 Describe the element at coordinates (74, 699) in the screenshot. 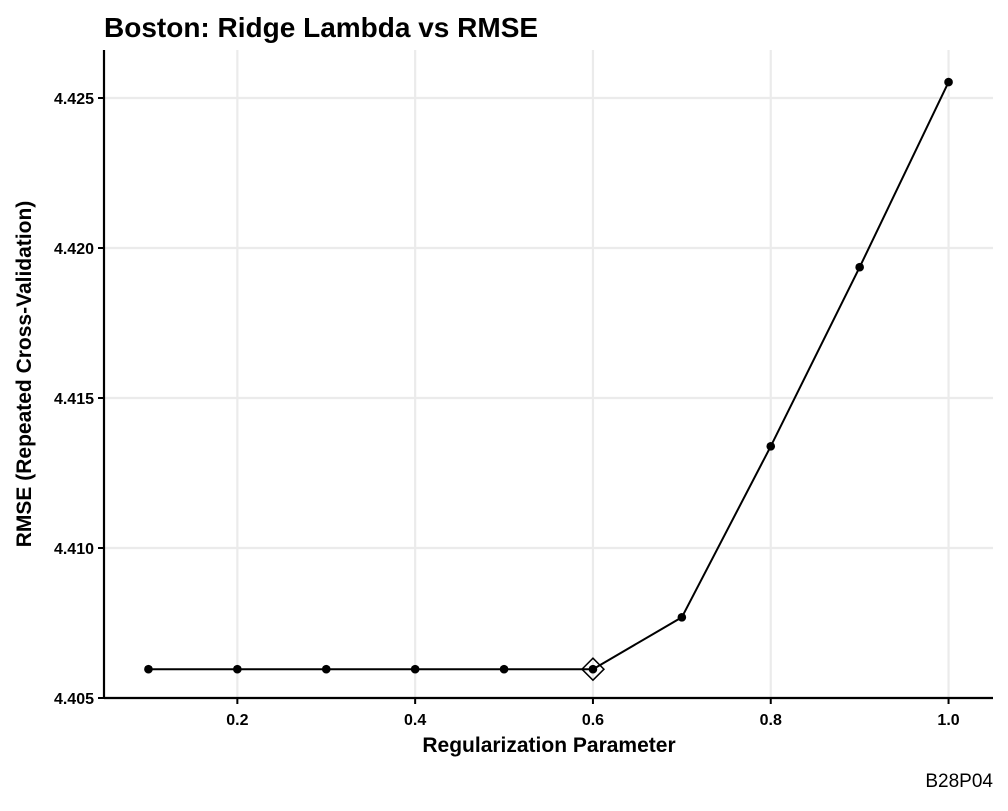

I see `y-tick-label: 4.405` at that location.